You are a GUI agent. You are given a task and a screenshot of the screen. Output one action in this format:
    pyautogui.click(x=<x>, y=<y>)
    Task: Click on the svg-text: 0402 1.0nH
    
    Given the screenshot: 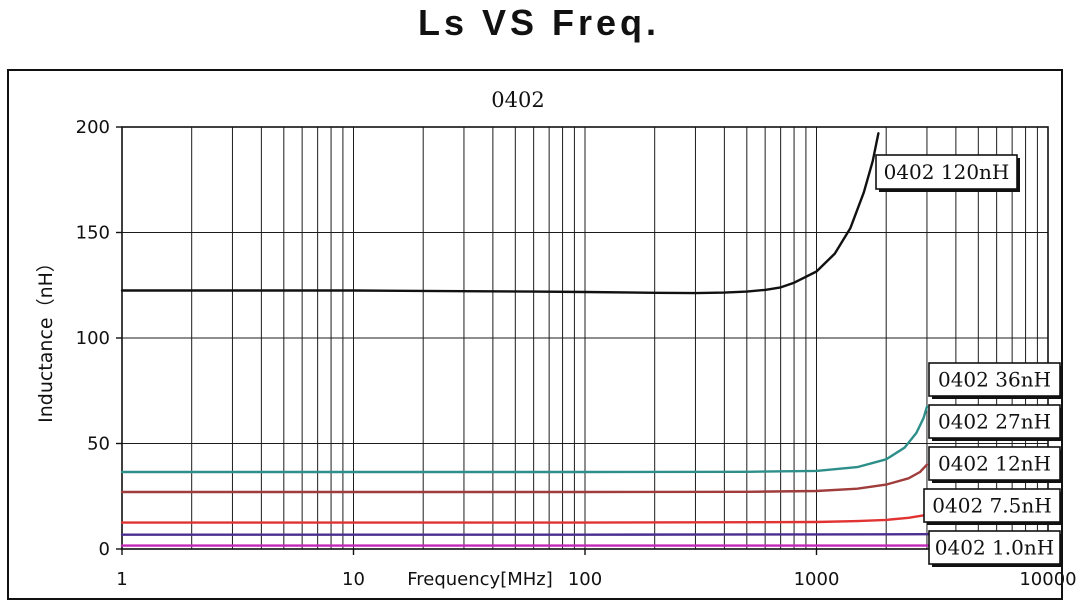 What is the action you would take?
    pyautogui.click(x=994, y=548)
    